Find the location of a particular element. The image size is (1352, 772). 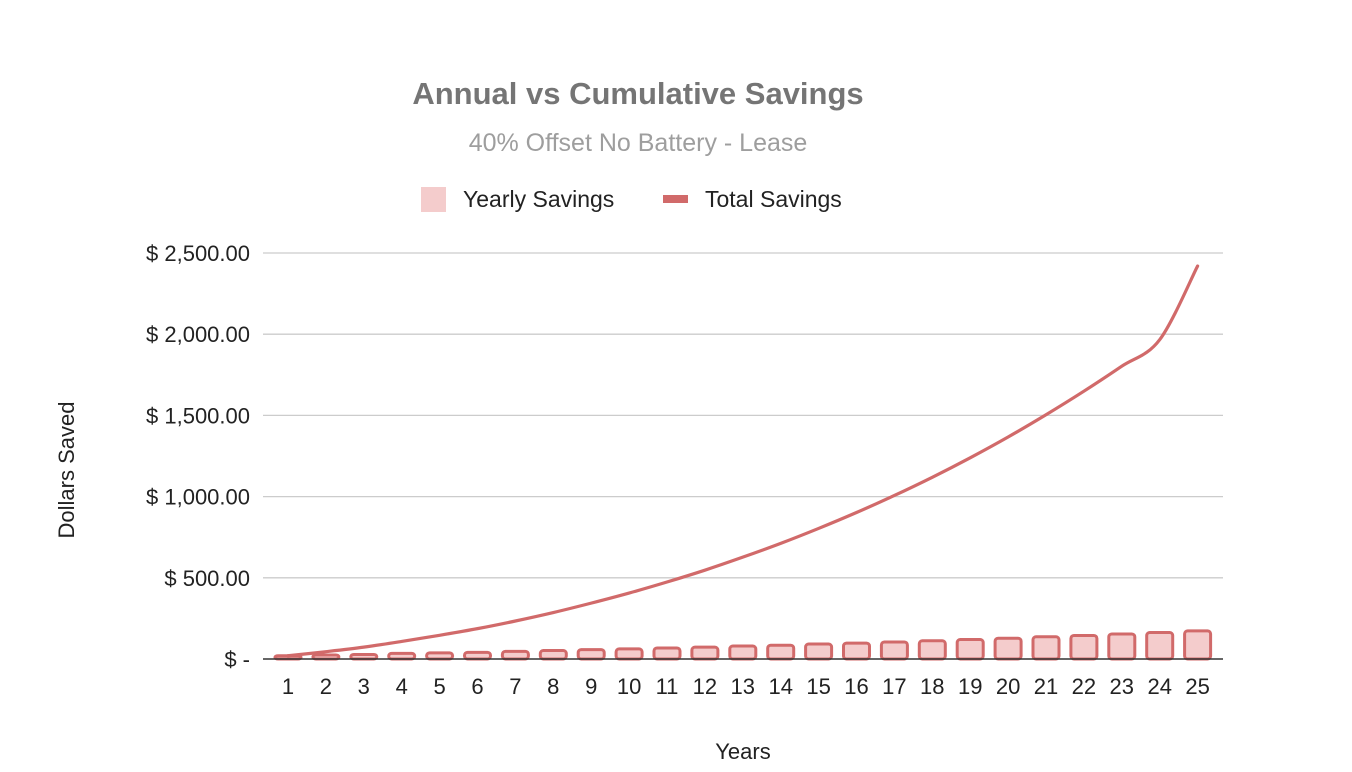

yearly-savings-bars is located at coordinates (743, 645).